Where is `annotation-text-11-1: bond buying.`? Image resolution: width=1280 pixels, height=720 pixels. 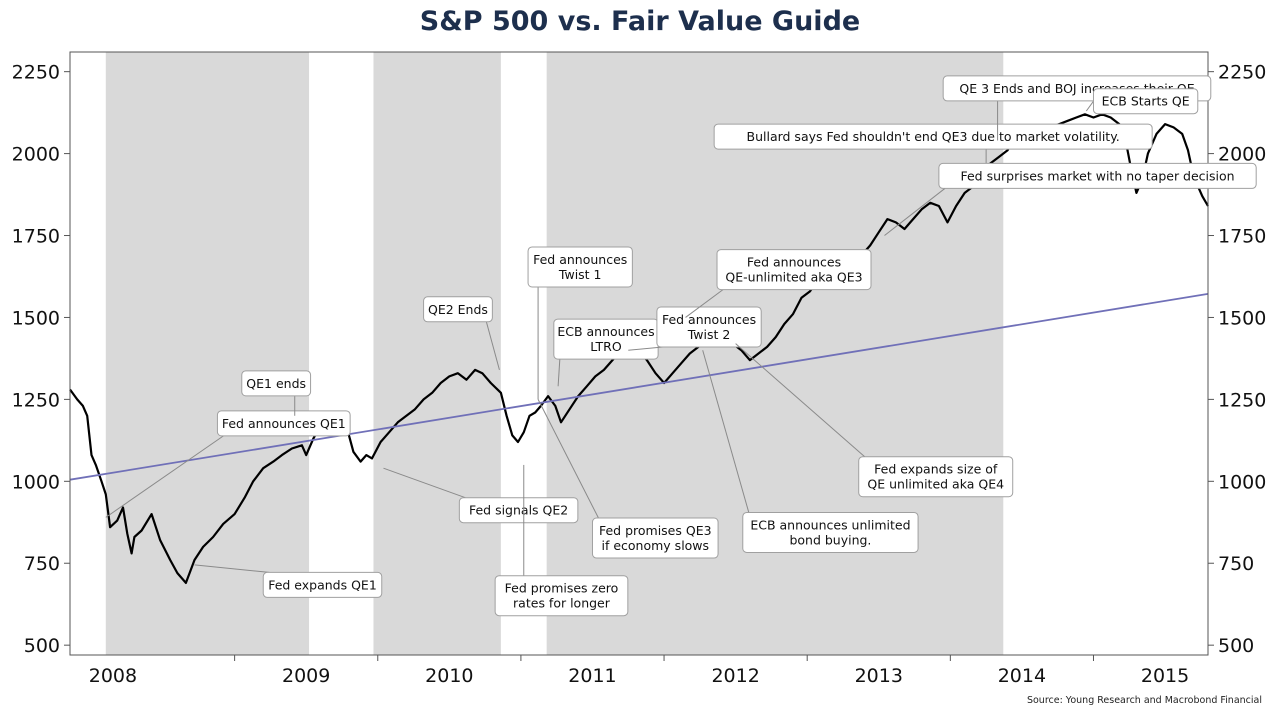
annotation-text-11-1: bond buying. is located at coordinates (830, 539).